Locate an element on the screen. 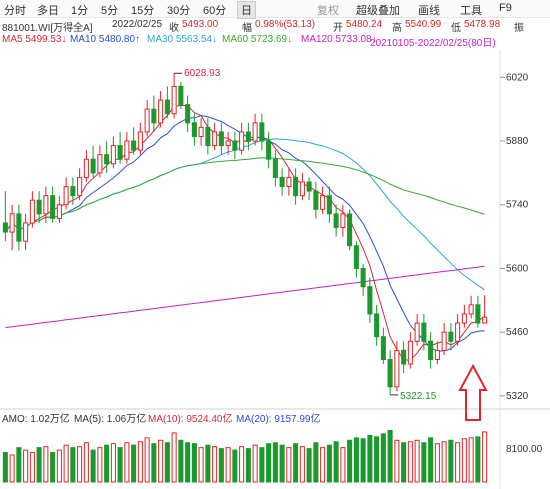 This screenshot has width=550, height=489. tab-1min: 1分 is located at coordinates (80, 11).